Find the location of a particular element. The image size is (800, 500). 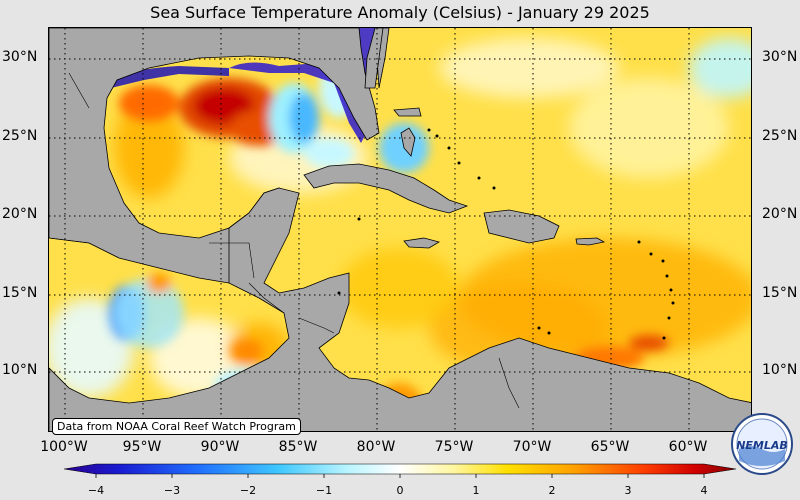

lat-label-left-20: 20°N is located at coordinates (20, 214).